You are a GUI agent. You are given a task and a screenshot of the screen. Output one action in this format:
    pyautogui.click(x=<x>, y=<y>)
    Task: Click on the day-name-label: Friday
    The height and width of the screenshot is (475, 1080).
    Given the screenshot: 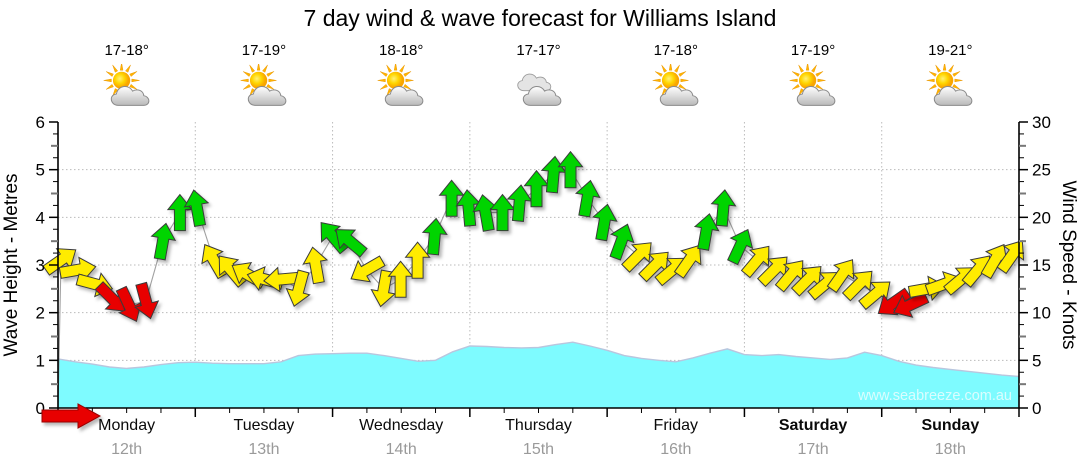 What is the action you would take?
    pyautogui.click(x=675, y=425)
    